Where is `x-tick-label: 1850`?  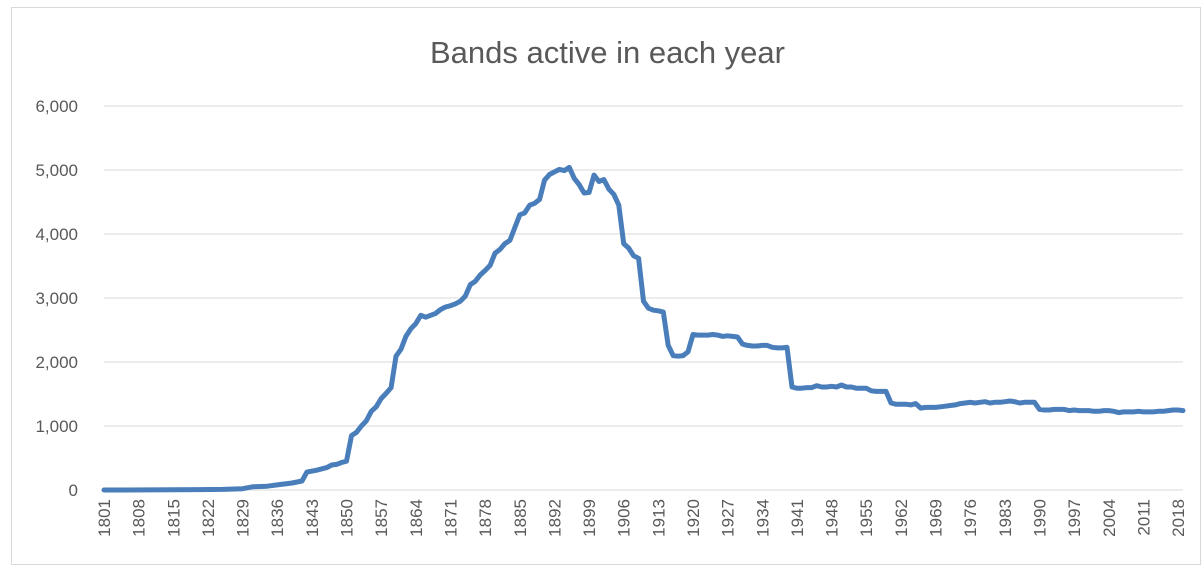
x-tick-label: 1850 is located at coordinates (347, 518).